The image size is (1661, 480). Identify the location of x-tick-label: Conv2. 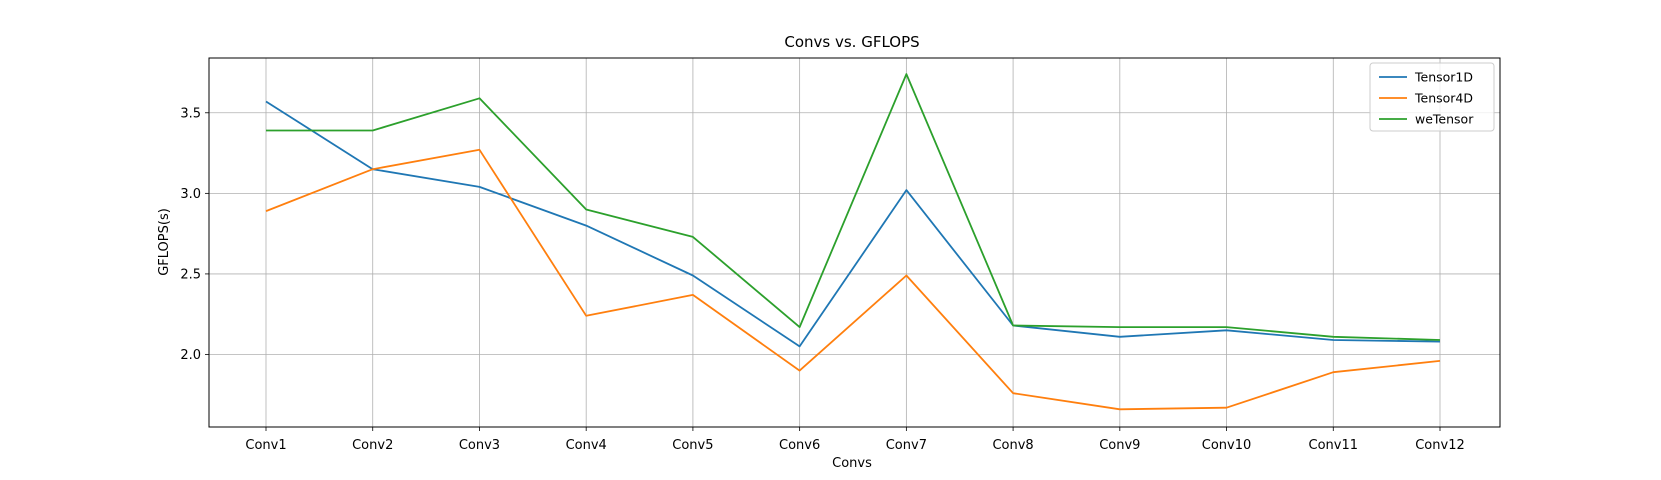
(372, 445).